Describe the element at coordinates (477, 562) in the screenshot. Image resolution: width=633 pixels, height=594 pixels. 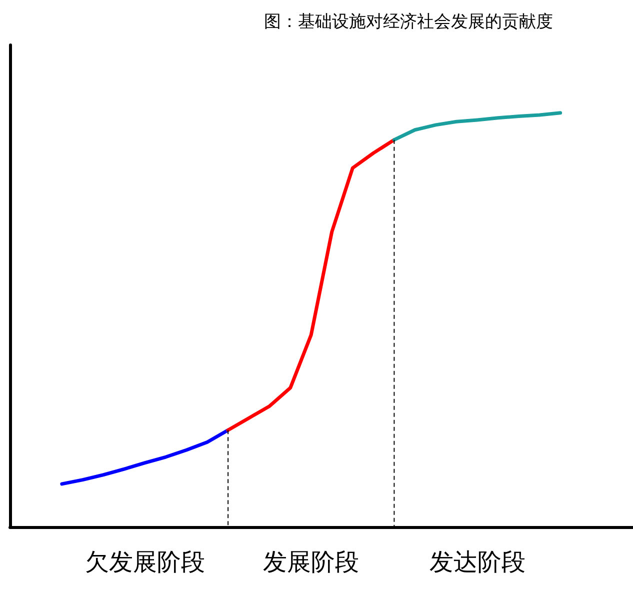
I see `text: 发达阶段` at that location.